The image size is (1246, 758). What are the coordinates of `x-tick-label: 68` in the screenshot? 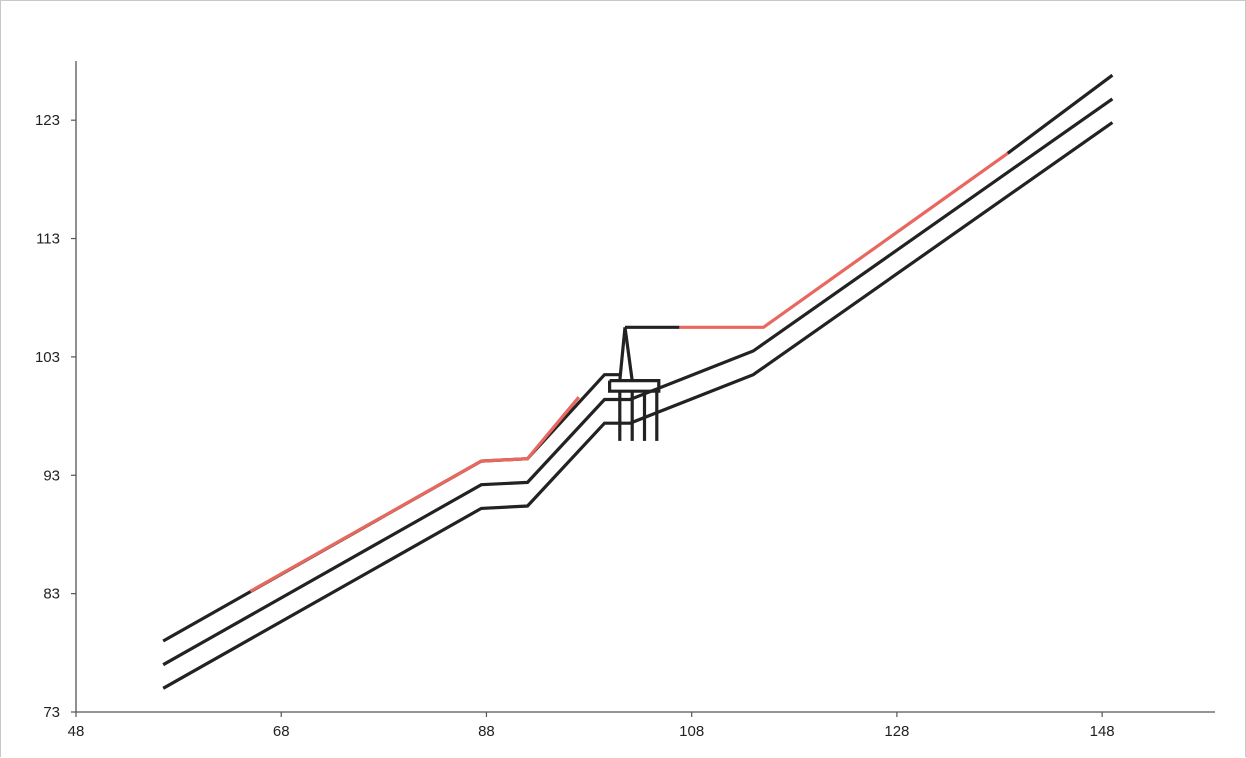 It's located at (281, 731).